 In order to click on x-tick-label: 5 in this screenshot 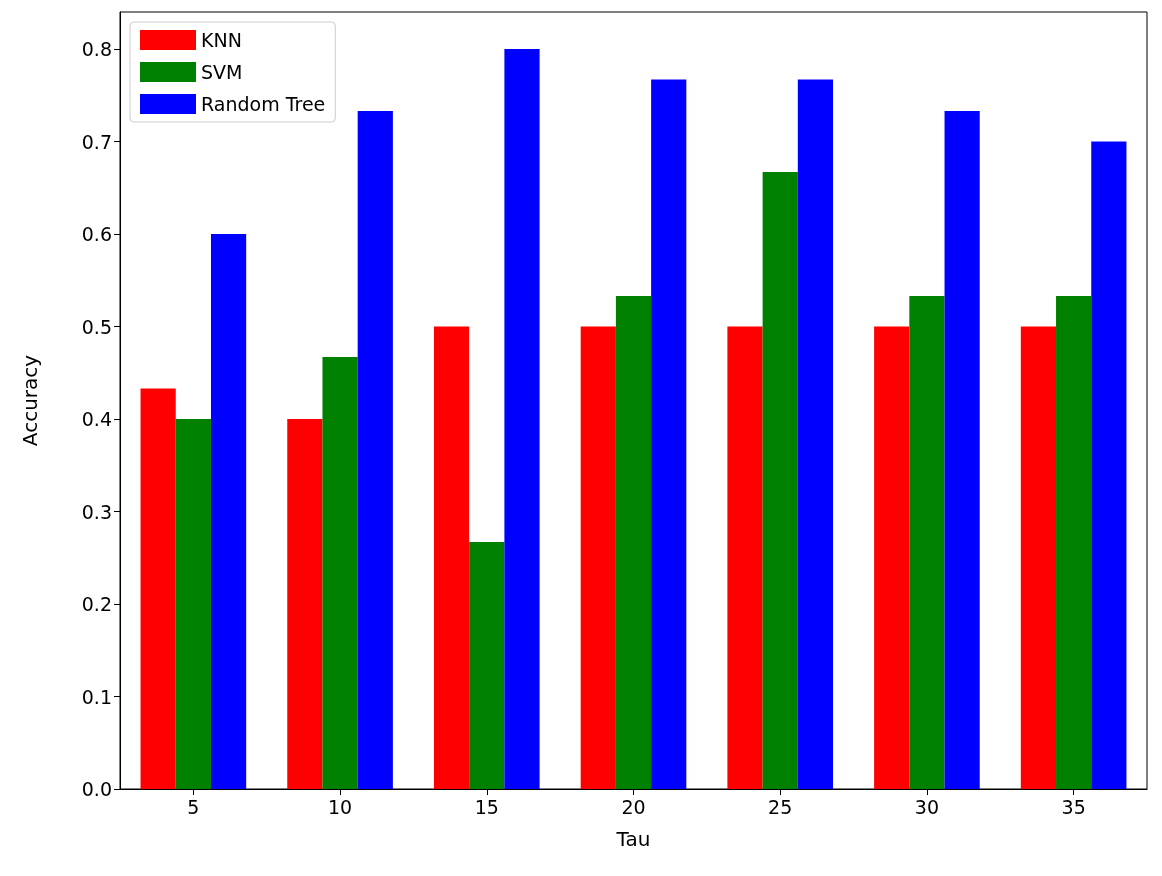, I will do `click(193, 806)`.